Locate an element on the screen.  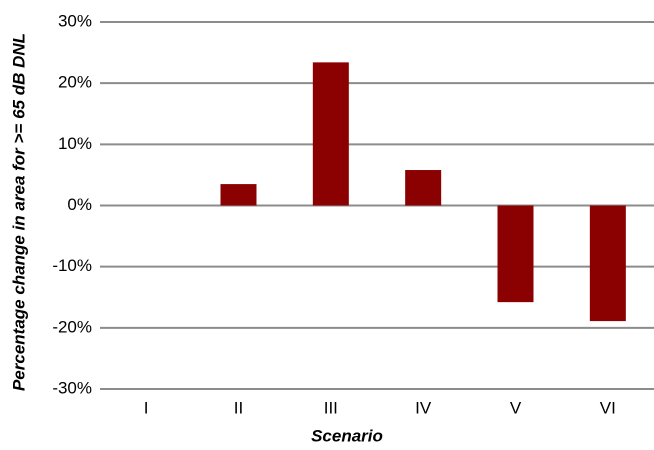
y-tick-label: -10% is located at coordinates (72, 265).